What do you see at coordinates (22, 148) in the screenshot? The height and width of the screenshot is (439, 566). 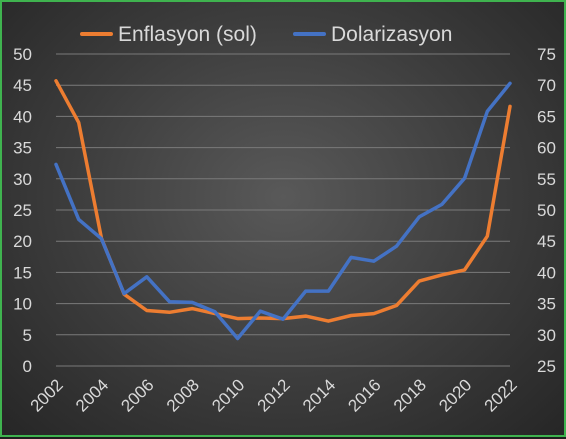 I see `left-tick-label: 35` at bounding box center [22, 148].